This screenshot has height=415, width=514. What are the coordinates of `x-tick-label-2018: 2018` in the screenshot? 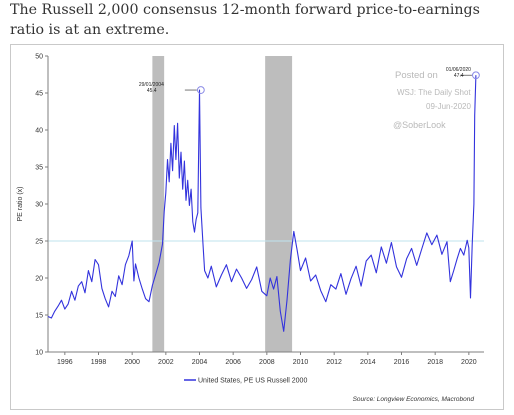 It's located at (435, 362).